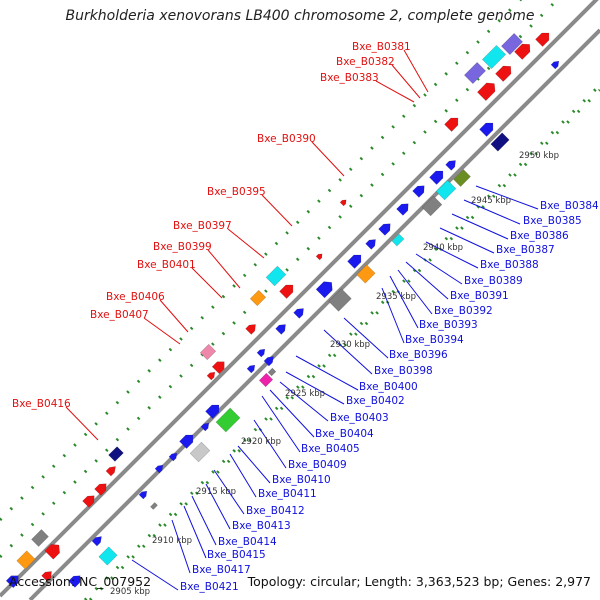 The height and width of the screenshot is (600, 600). I want to click on gene-label-rev: Bxe_B0385, so click(552, 221).